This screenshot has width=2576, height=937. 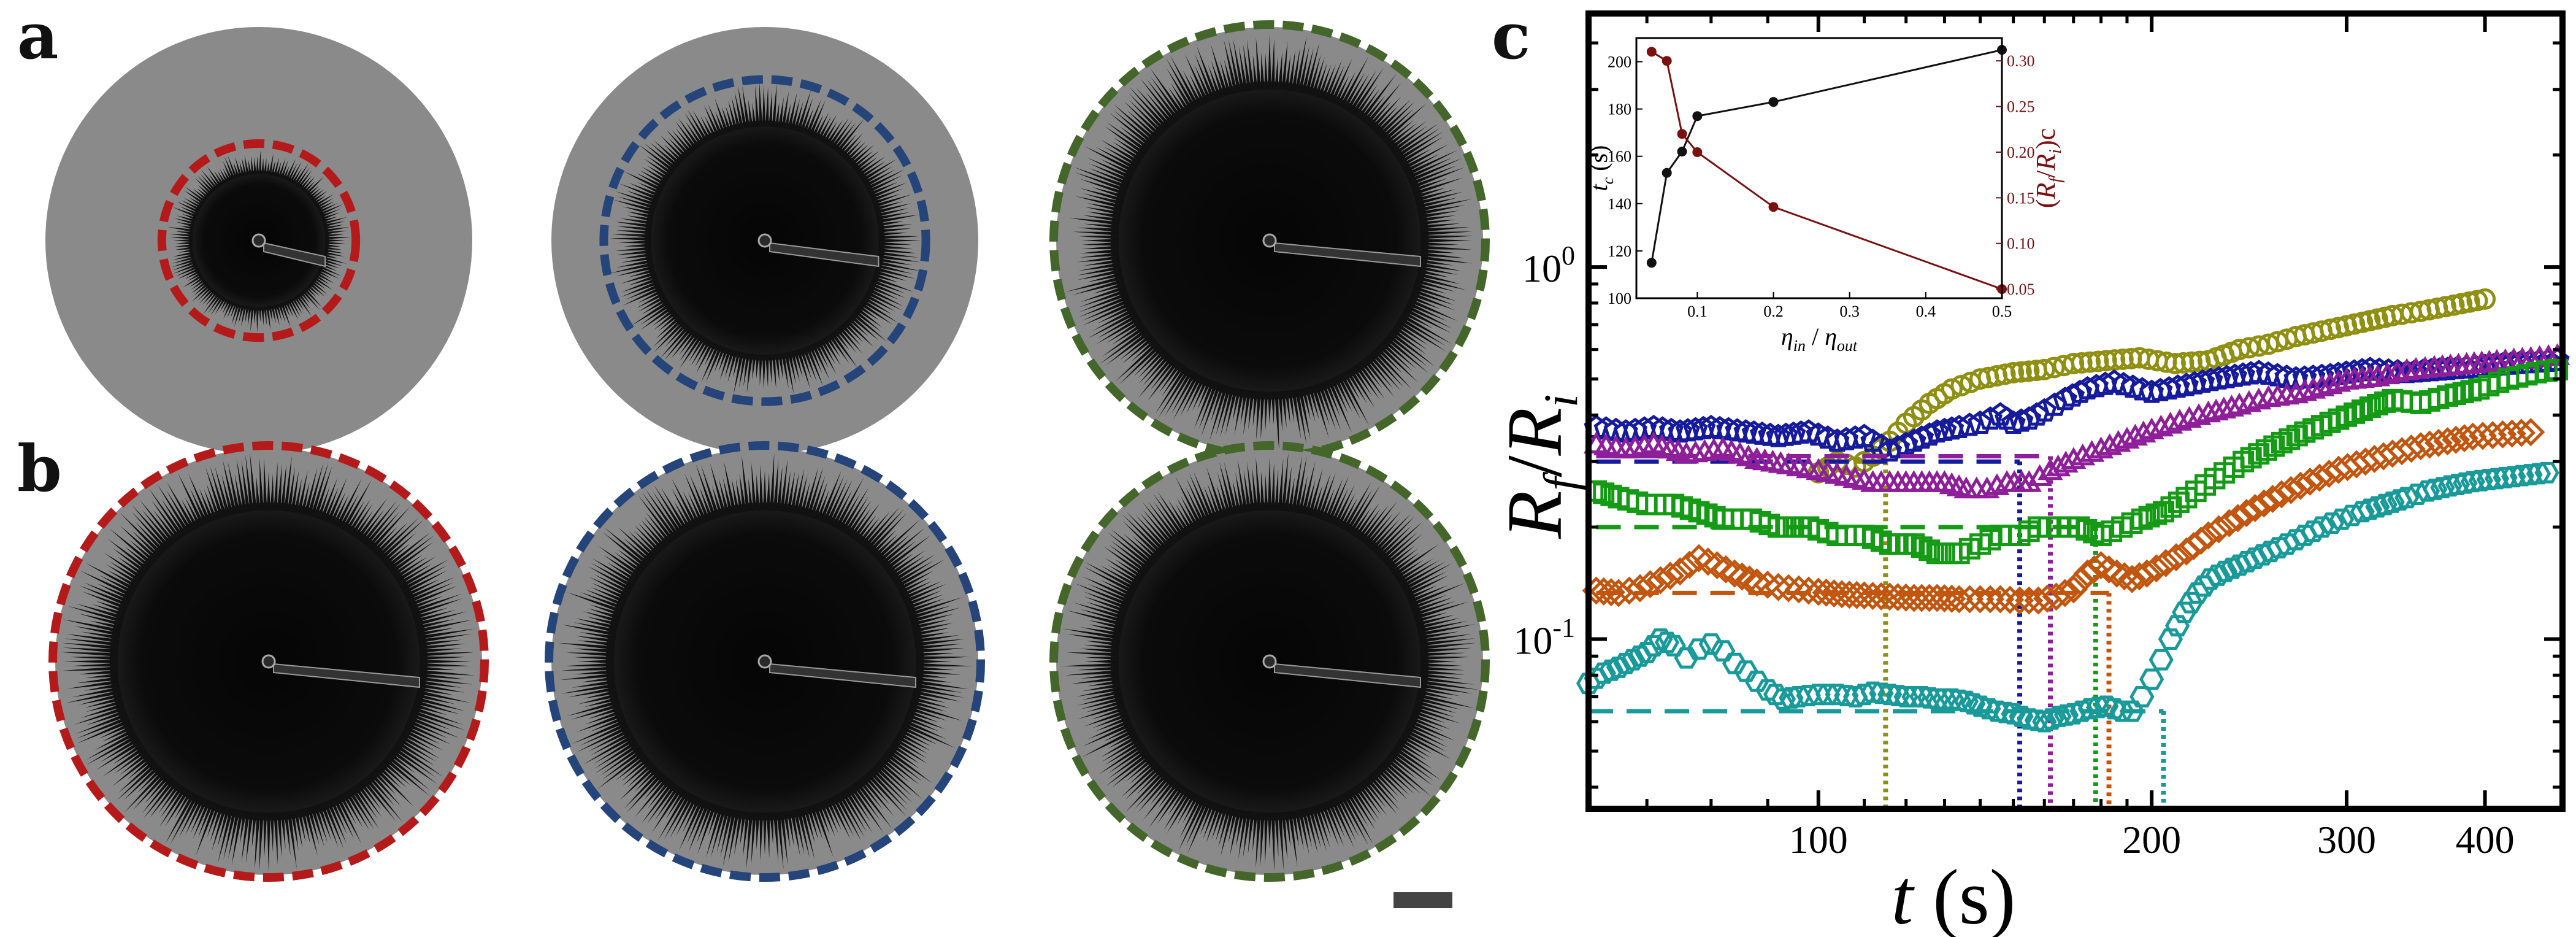 I want to click on x-tick-label: 400, so click(x=2485, y=840).